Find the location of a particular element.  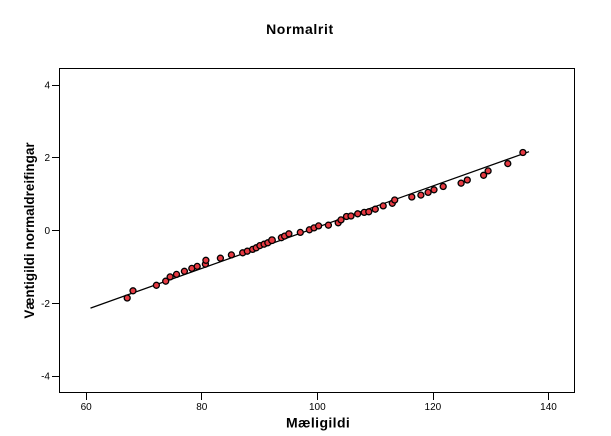

svg-text: 2 is located at coordinates (47, 158).